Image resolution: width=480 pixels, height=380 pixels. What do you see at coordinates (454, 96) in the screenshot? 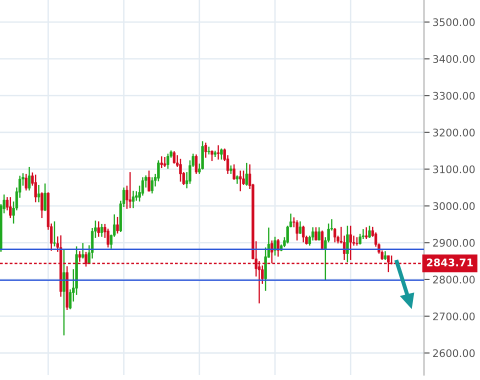
I see `y-tick-label: 3300.00` at bounding box center [454, 96].